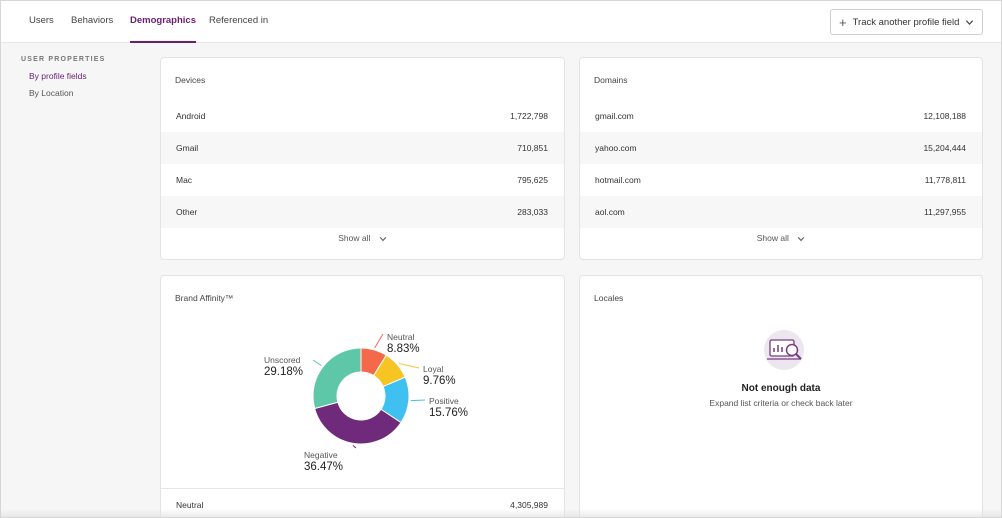 The image size is (1002, 518). Describe the element at coordinates (362, 212) in the screenshot. I see `table-row: Other 283,033` at that location.